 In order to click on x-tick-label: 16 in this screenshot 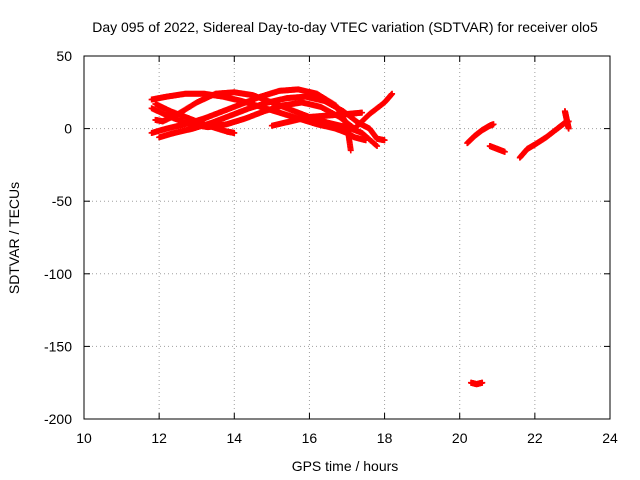, I will do `click(310, 438)`.